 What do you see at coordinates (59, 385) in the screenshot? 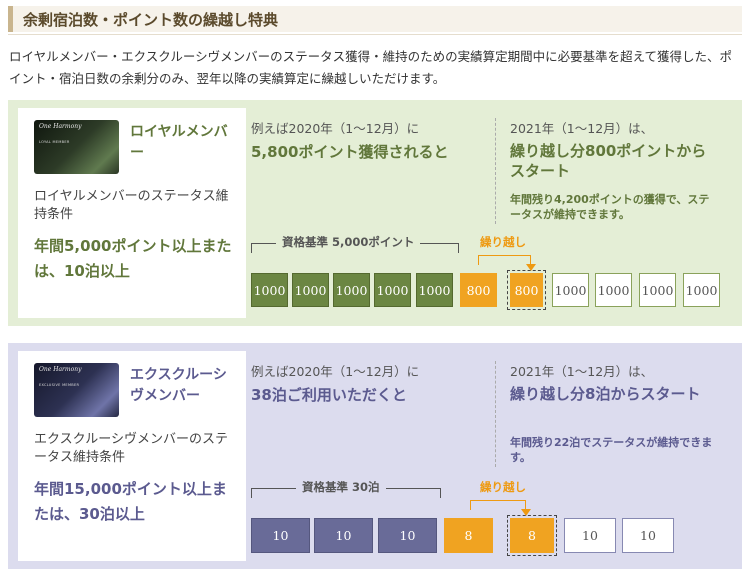
I see `card-subtitle: EXCLUSIVE MEMBER` at bounding box center [59, 385].